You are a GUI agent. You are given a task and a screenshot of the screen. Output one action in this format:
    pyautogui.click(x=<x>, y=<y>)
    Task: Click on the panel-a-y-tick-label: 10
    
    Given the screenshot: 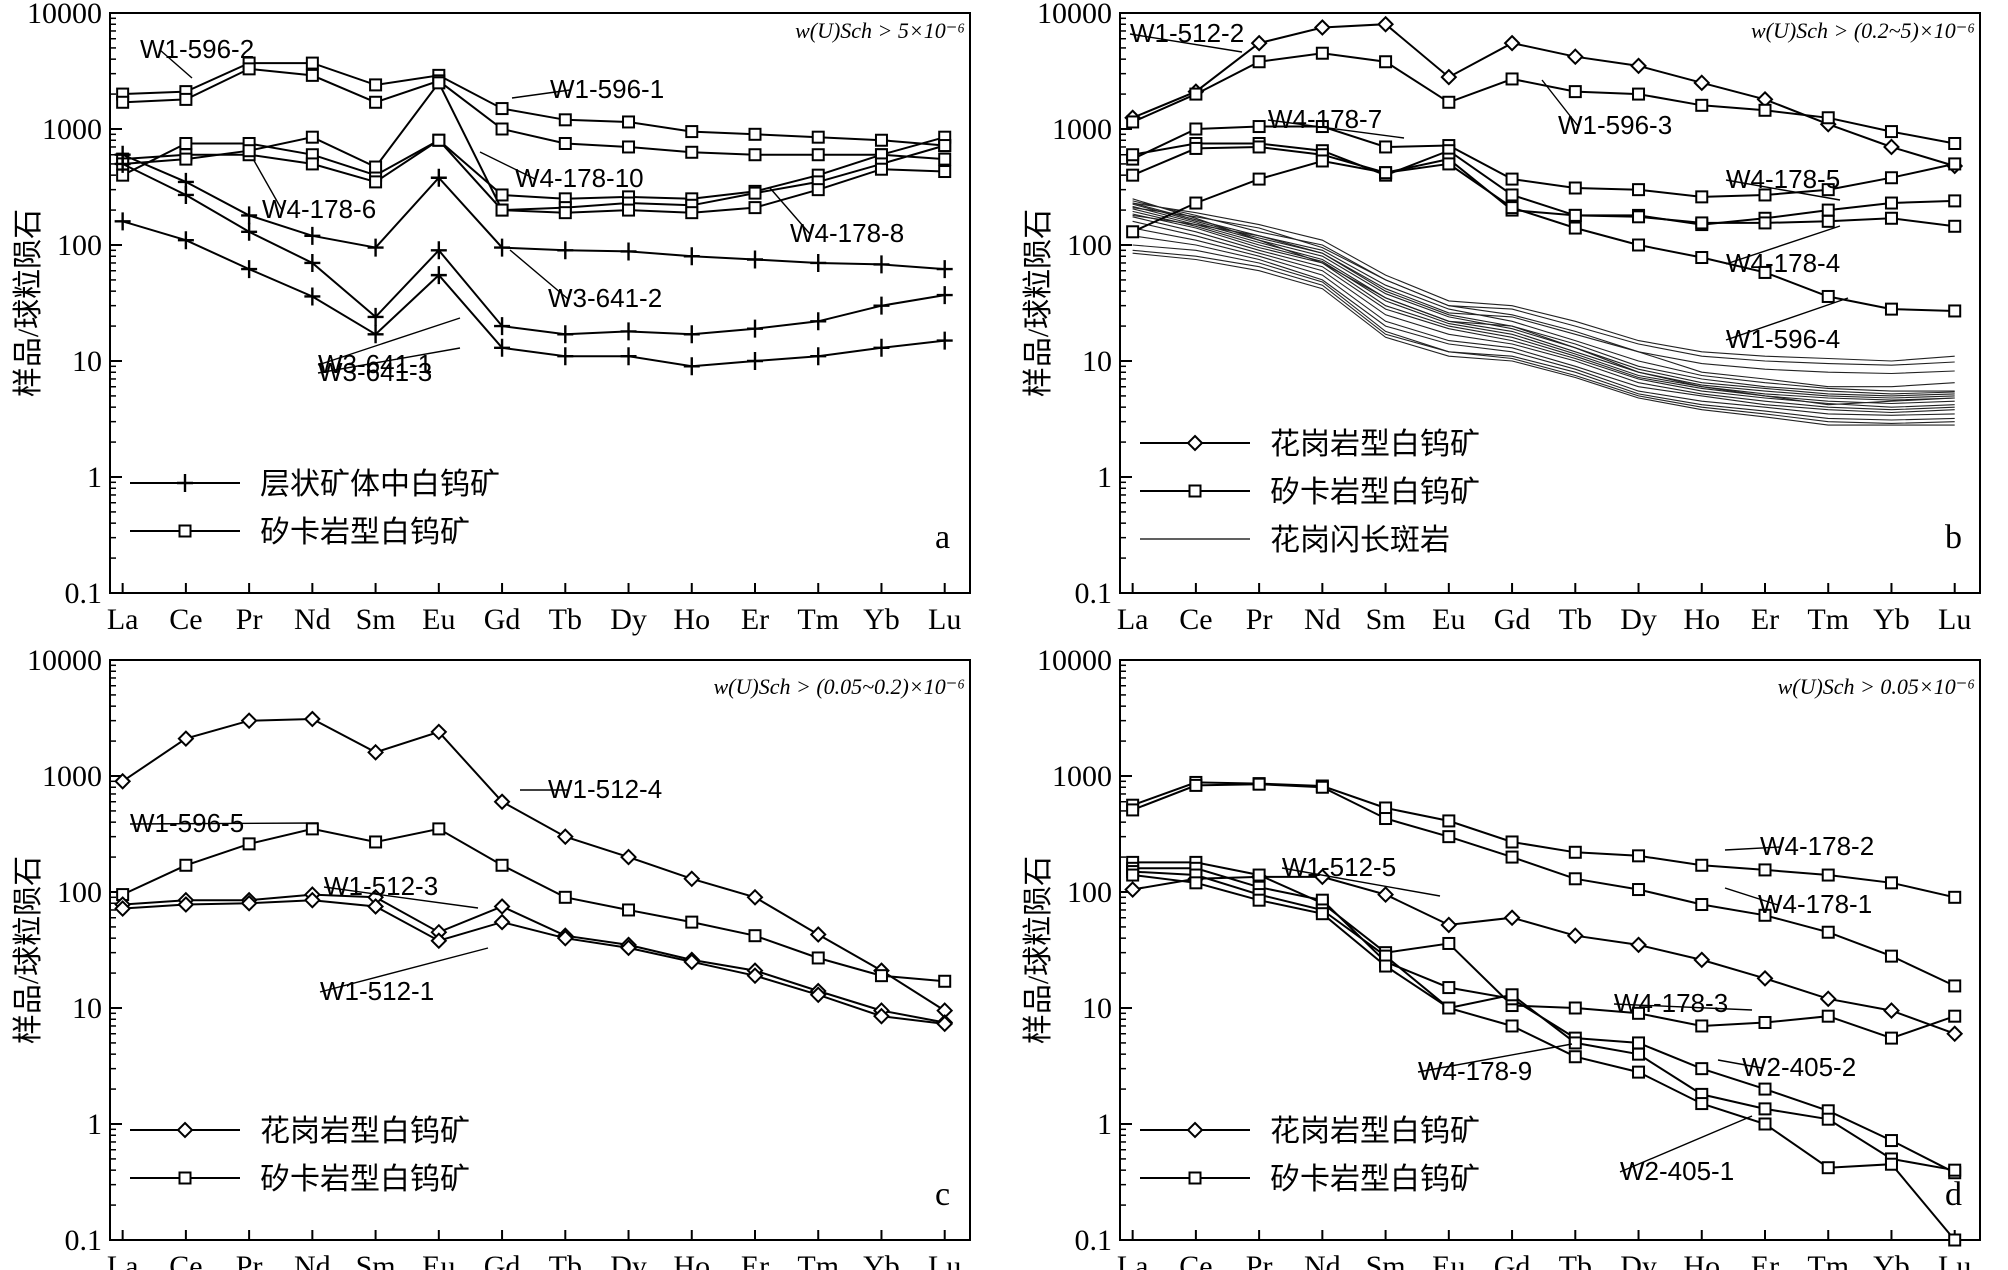 What is the action you would take?
    pyautogui.click(x=87, y=361)
    